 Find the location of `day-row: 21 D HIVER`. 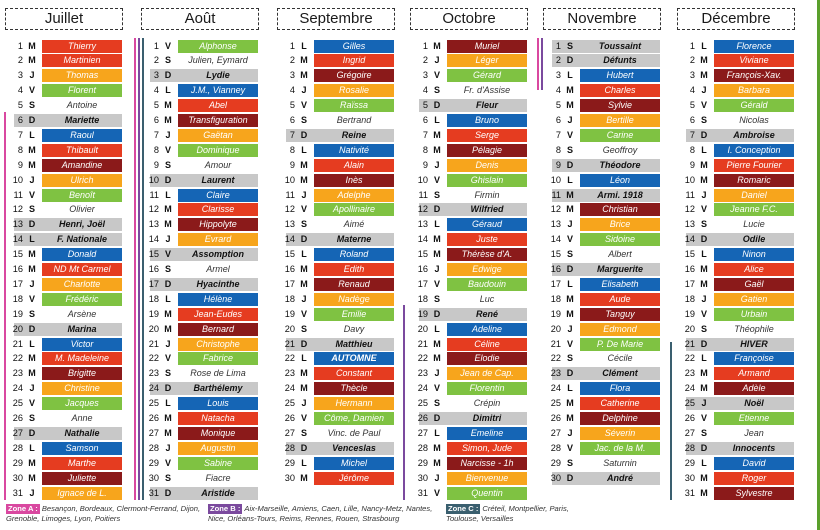

day-row: 21 D HIVER is located at coordinates (733, 344).